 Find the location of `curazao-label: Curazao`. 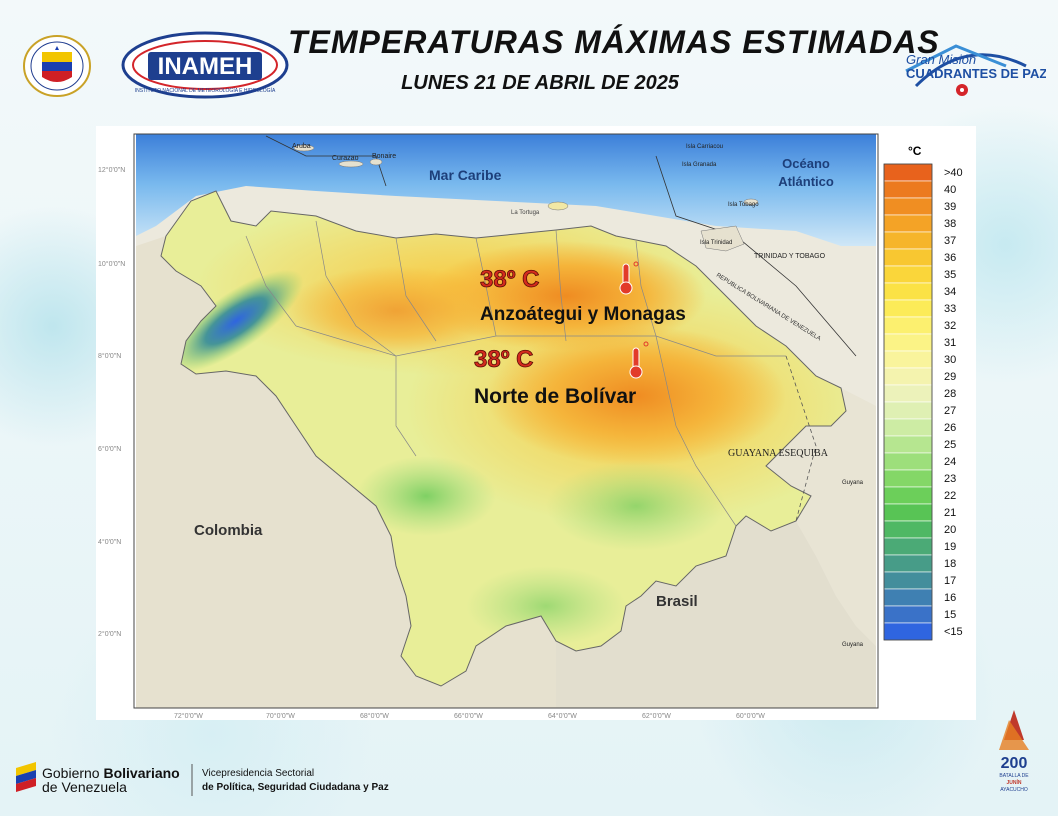

curazao-label: Curazao is located at coordinates (345, 158).